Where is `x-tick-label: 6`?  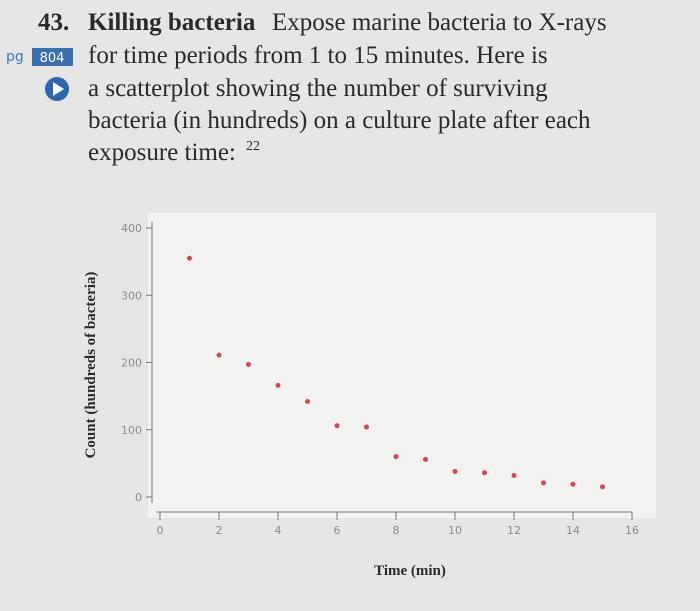 x-tick-label: 6 is located at coordinates (337, 530).